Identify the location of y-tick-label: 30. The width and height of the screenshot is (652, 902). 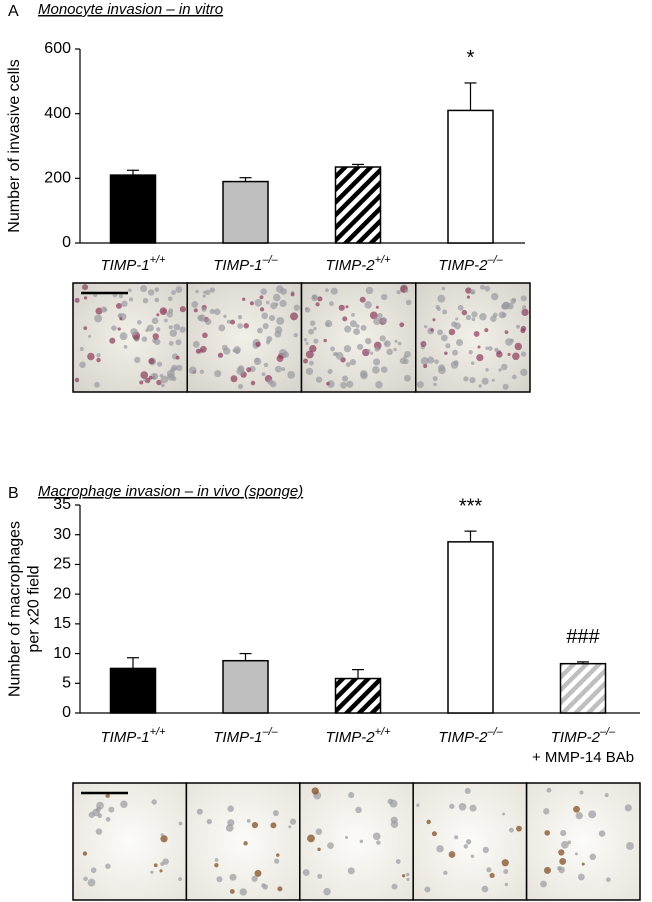
(62, 534).